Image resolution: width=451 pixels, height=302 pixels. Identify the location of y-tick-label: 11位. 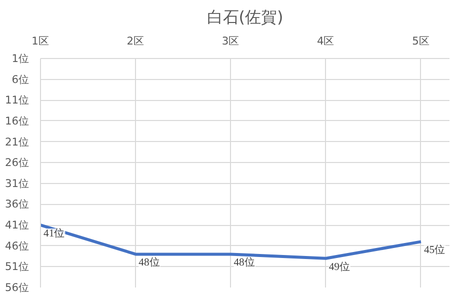
(17, 100).